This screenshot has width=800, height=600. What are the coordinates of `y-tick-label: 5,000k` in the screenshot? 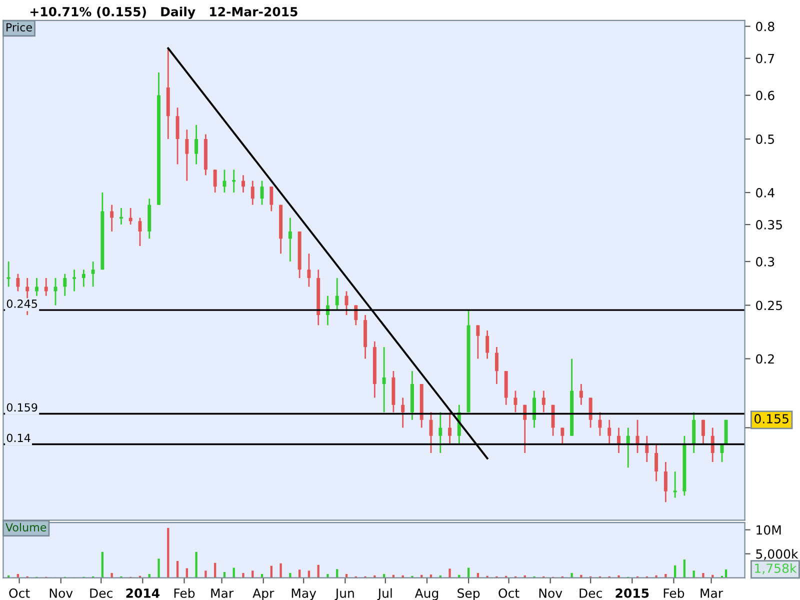 It's located at (777, 554).